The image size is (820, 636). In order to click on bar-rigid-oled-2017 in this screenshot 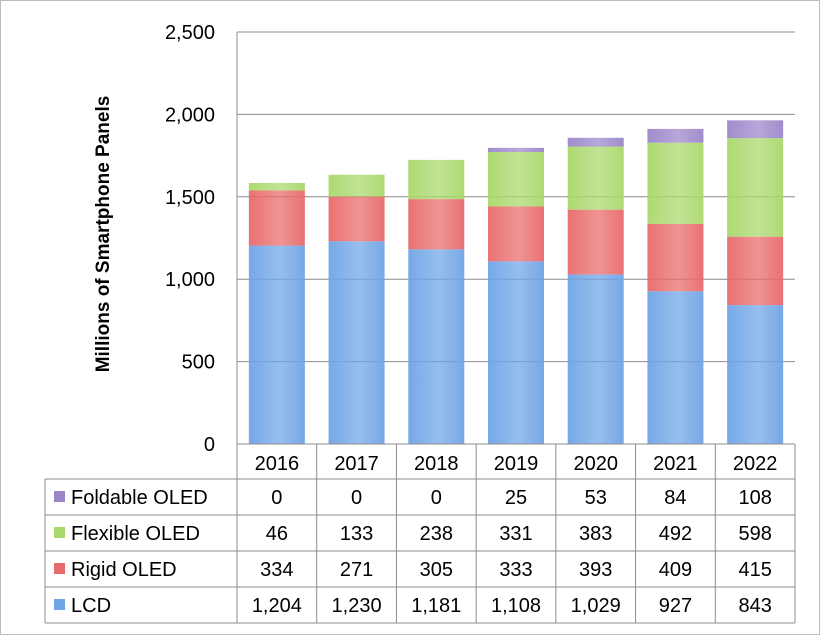, I will do `click(356, 219)`.